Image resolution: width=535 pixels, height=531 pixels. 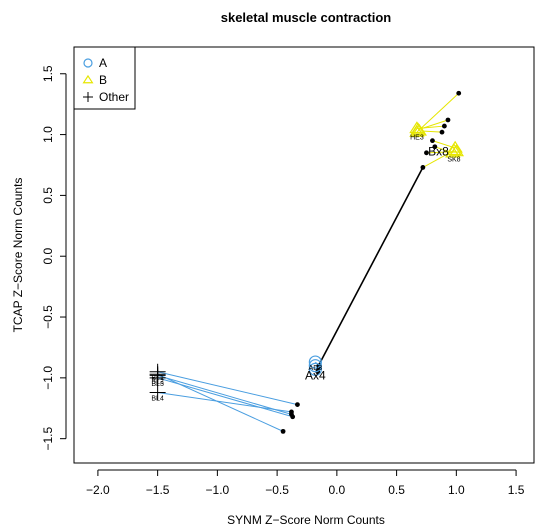 I want to click on x-axis-label: SYNM Z−Score Norm Counts, so click(x=306, y=520).